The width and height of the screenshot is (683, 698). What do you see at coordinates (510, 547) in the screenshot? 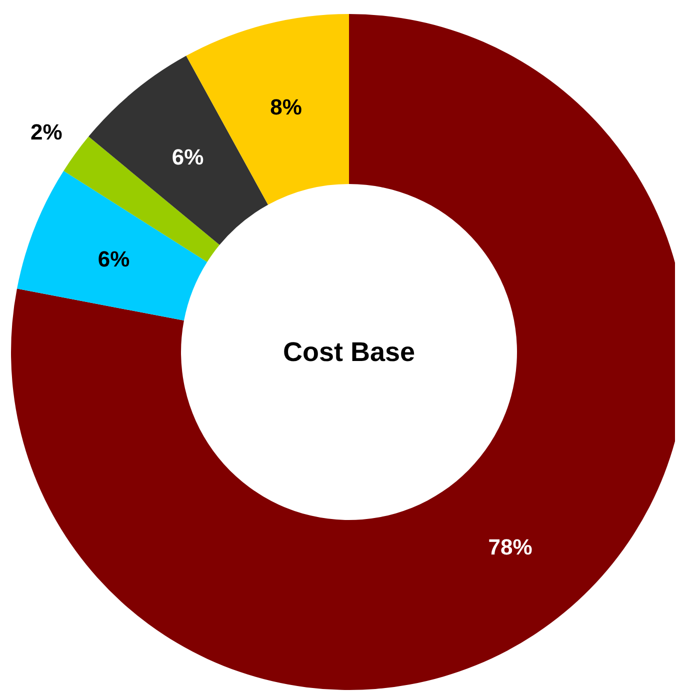
I see `data-label: 78%` at bounding box center [510, 547].